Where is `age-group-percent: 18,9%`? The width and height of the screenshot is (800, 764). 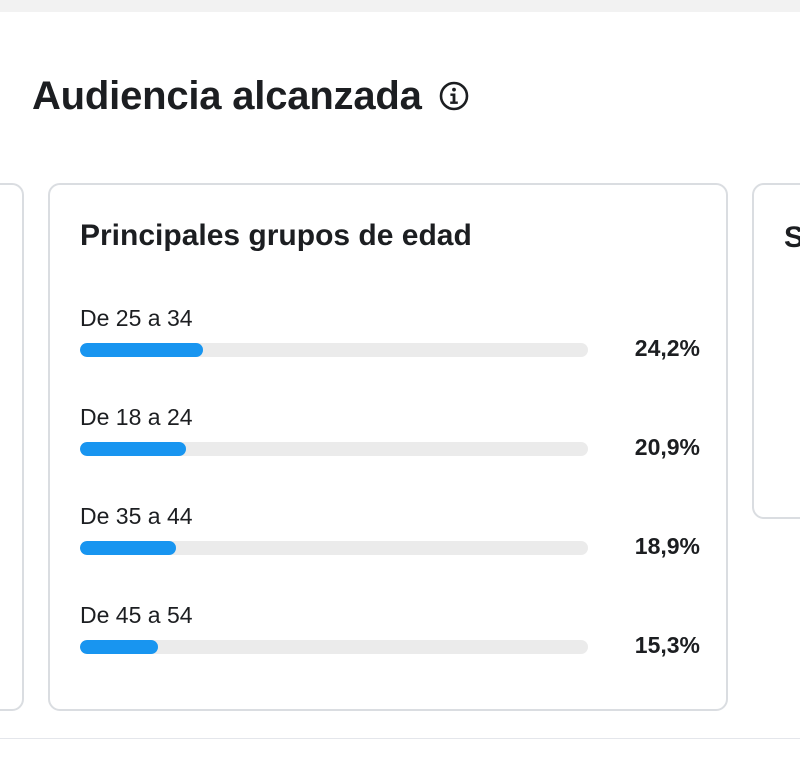
age-group-percent: 18,9% is located at coordinates (667, 546).